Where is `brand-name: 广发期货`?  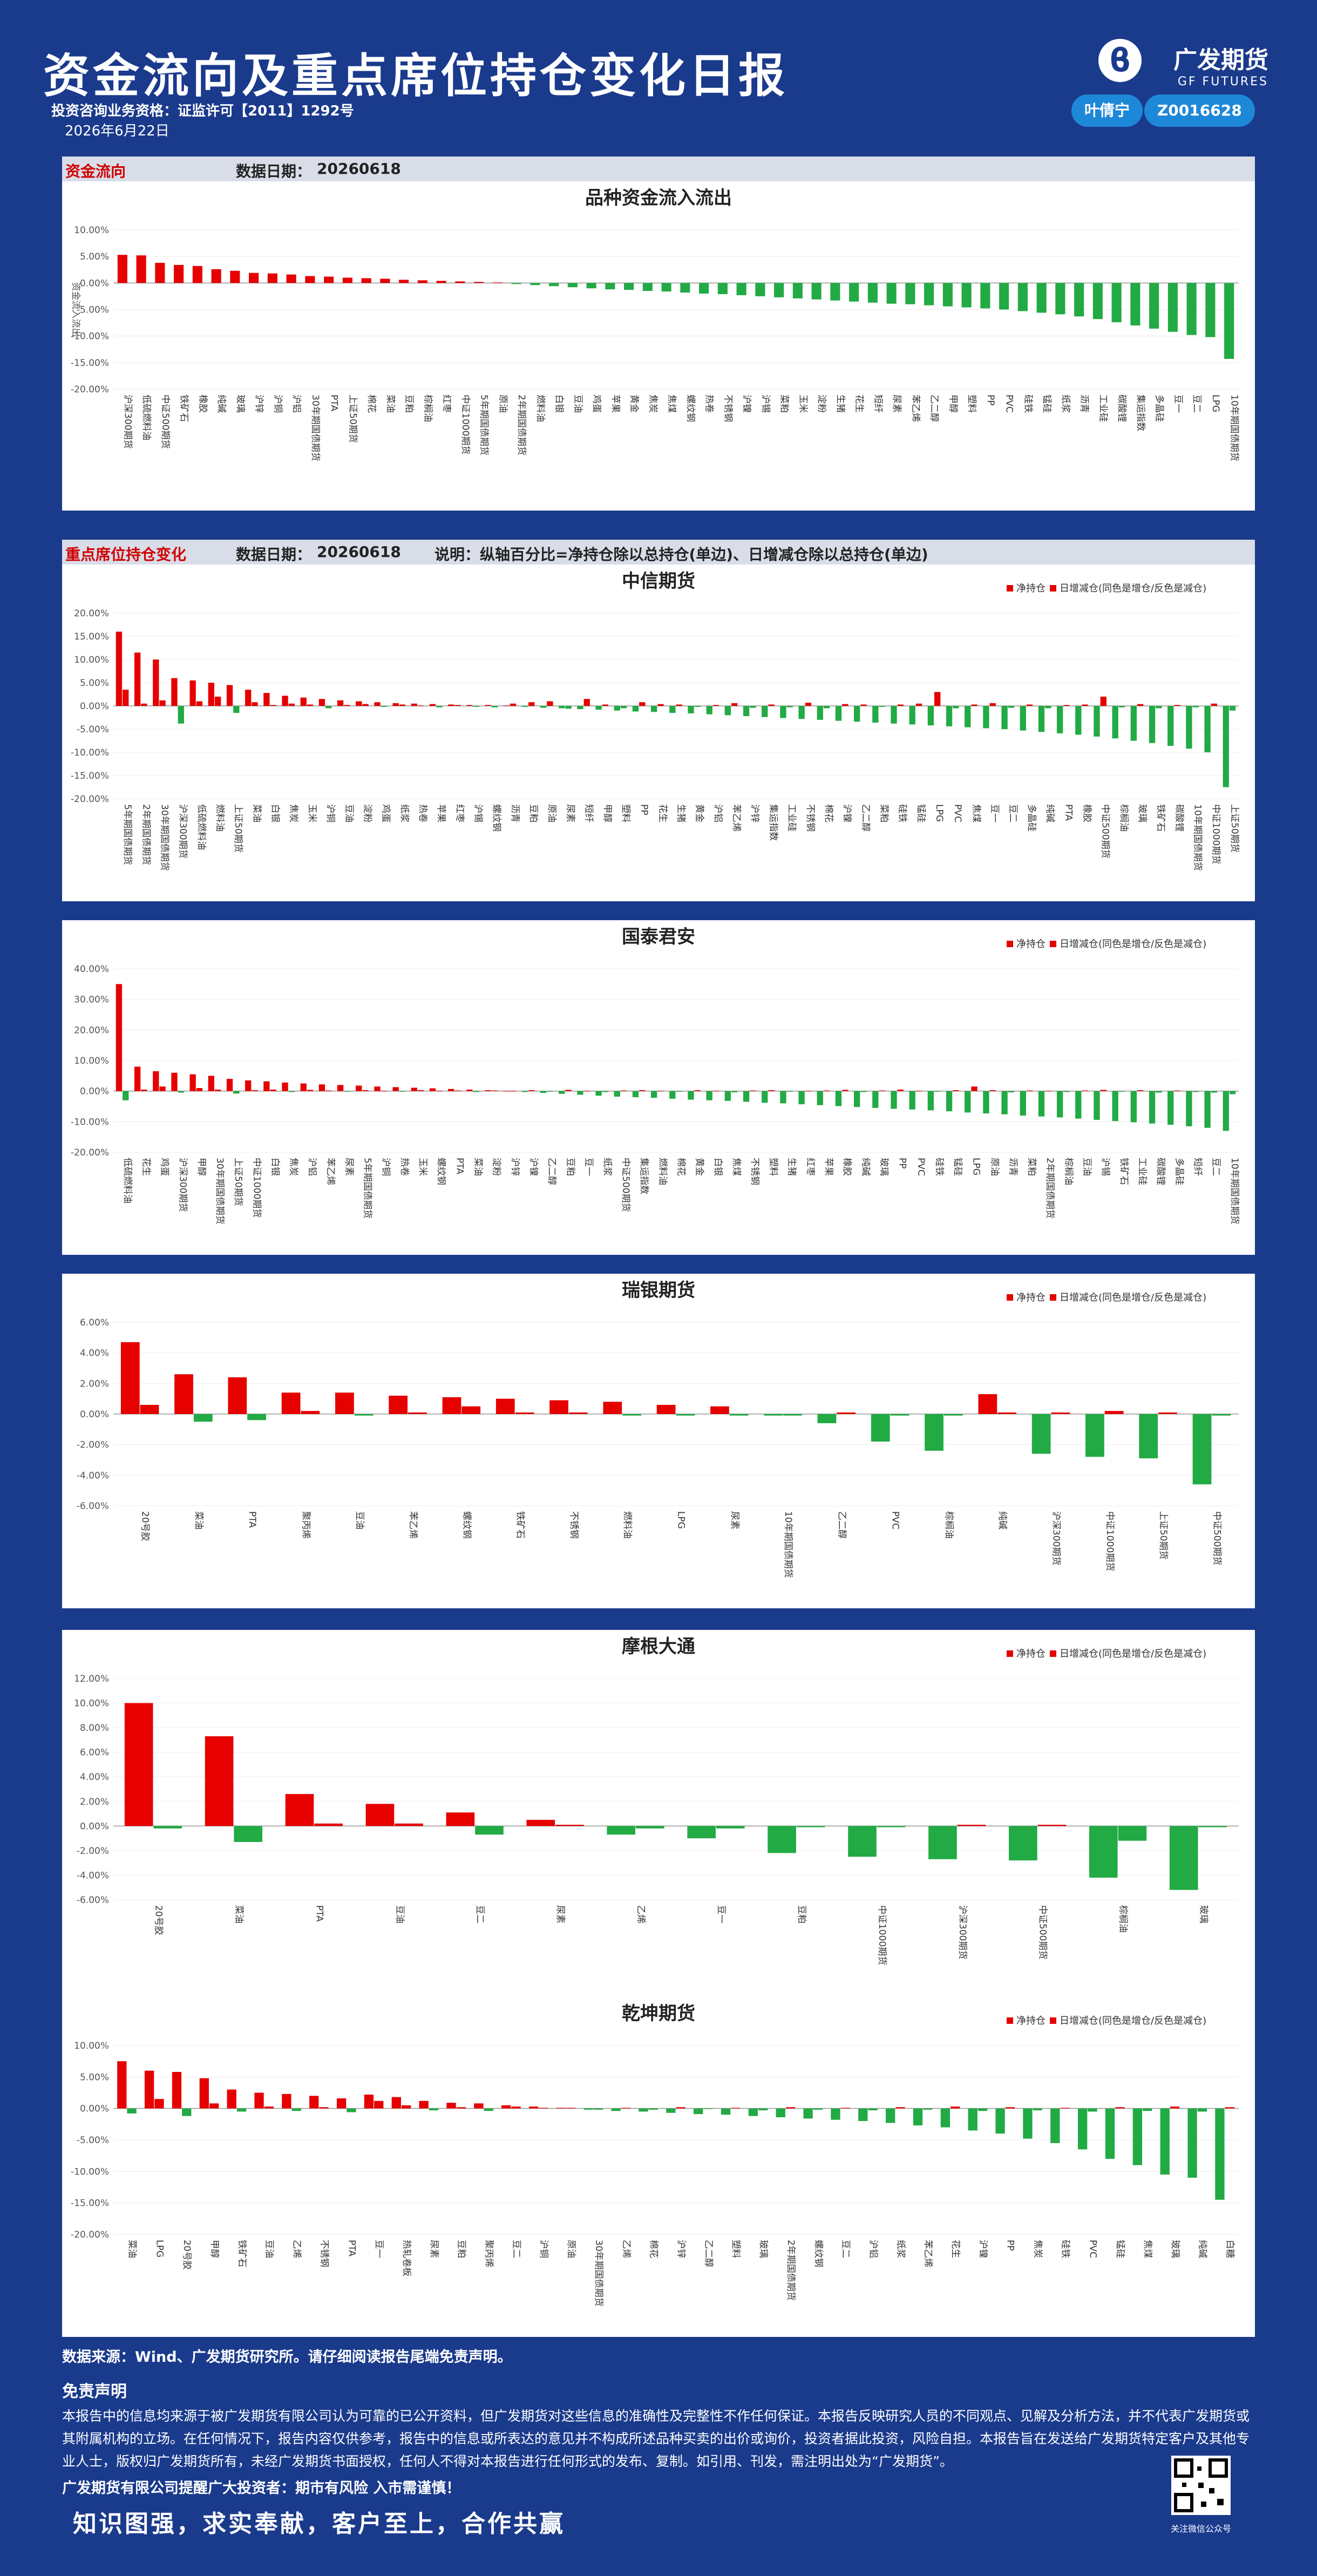 brand-name: 广发期货 is located at coordinates (1220, 60).